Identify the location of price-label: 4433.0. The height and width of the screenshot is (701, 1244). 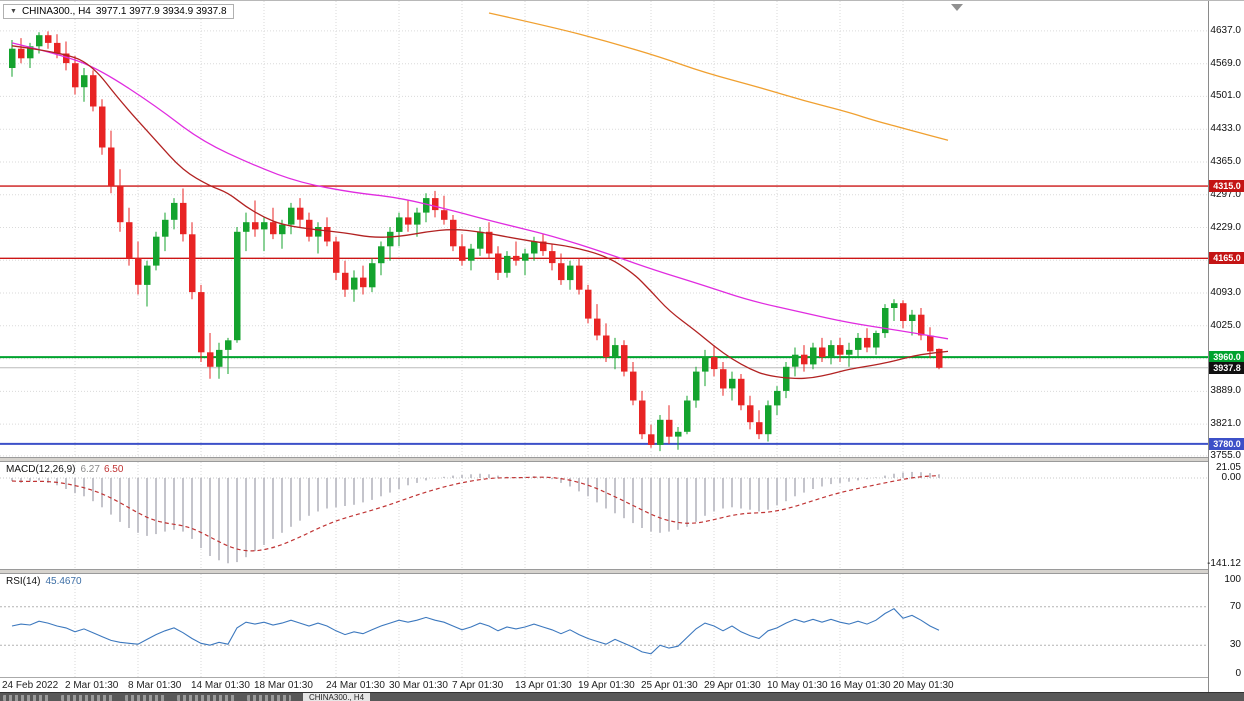
(1225, 128).